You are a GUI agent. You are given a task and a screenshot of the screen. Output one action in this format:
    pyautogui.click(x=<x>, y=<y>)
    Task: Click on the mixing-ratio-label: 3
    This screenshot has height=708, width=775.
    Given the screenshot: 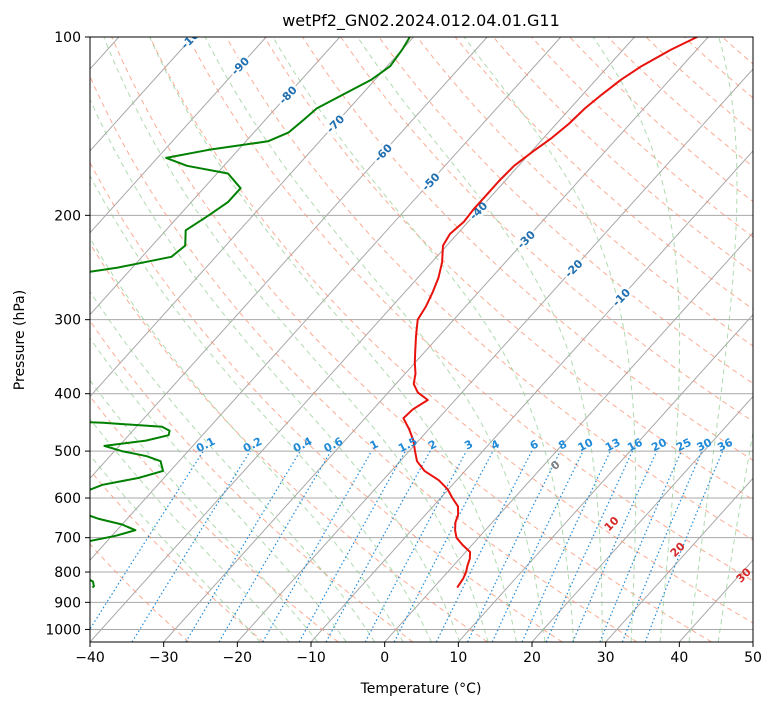 What is the action you would take?
    pyautogui.click(x=468, y=444)
    